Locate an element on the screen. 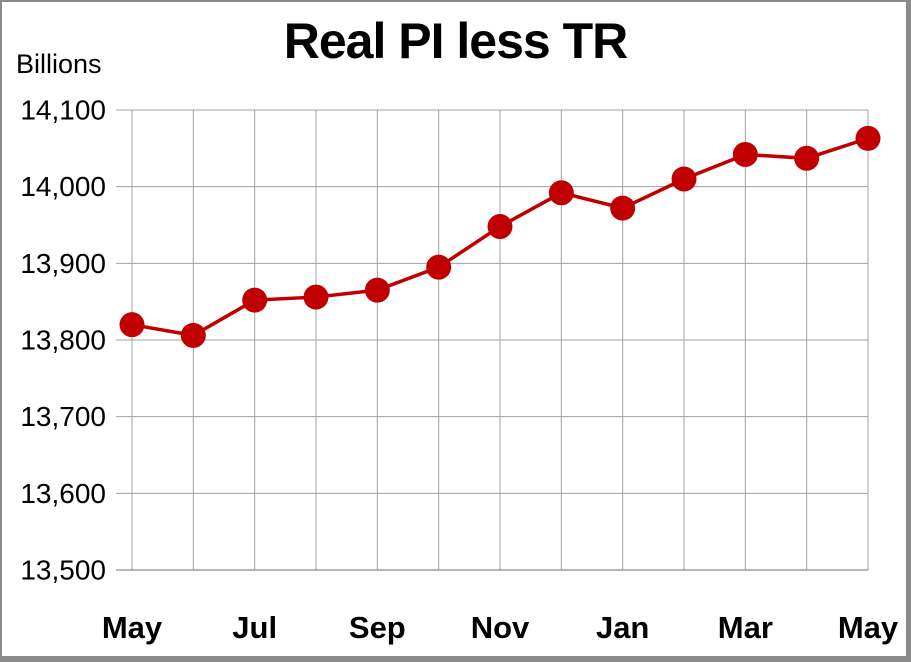 The width and height of the screenshot is (911, 662). y-axis-tick-label: 13,800 is located at coordinates (63, 340).